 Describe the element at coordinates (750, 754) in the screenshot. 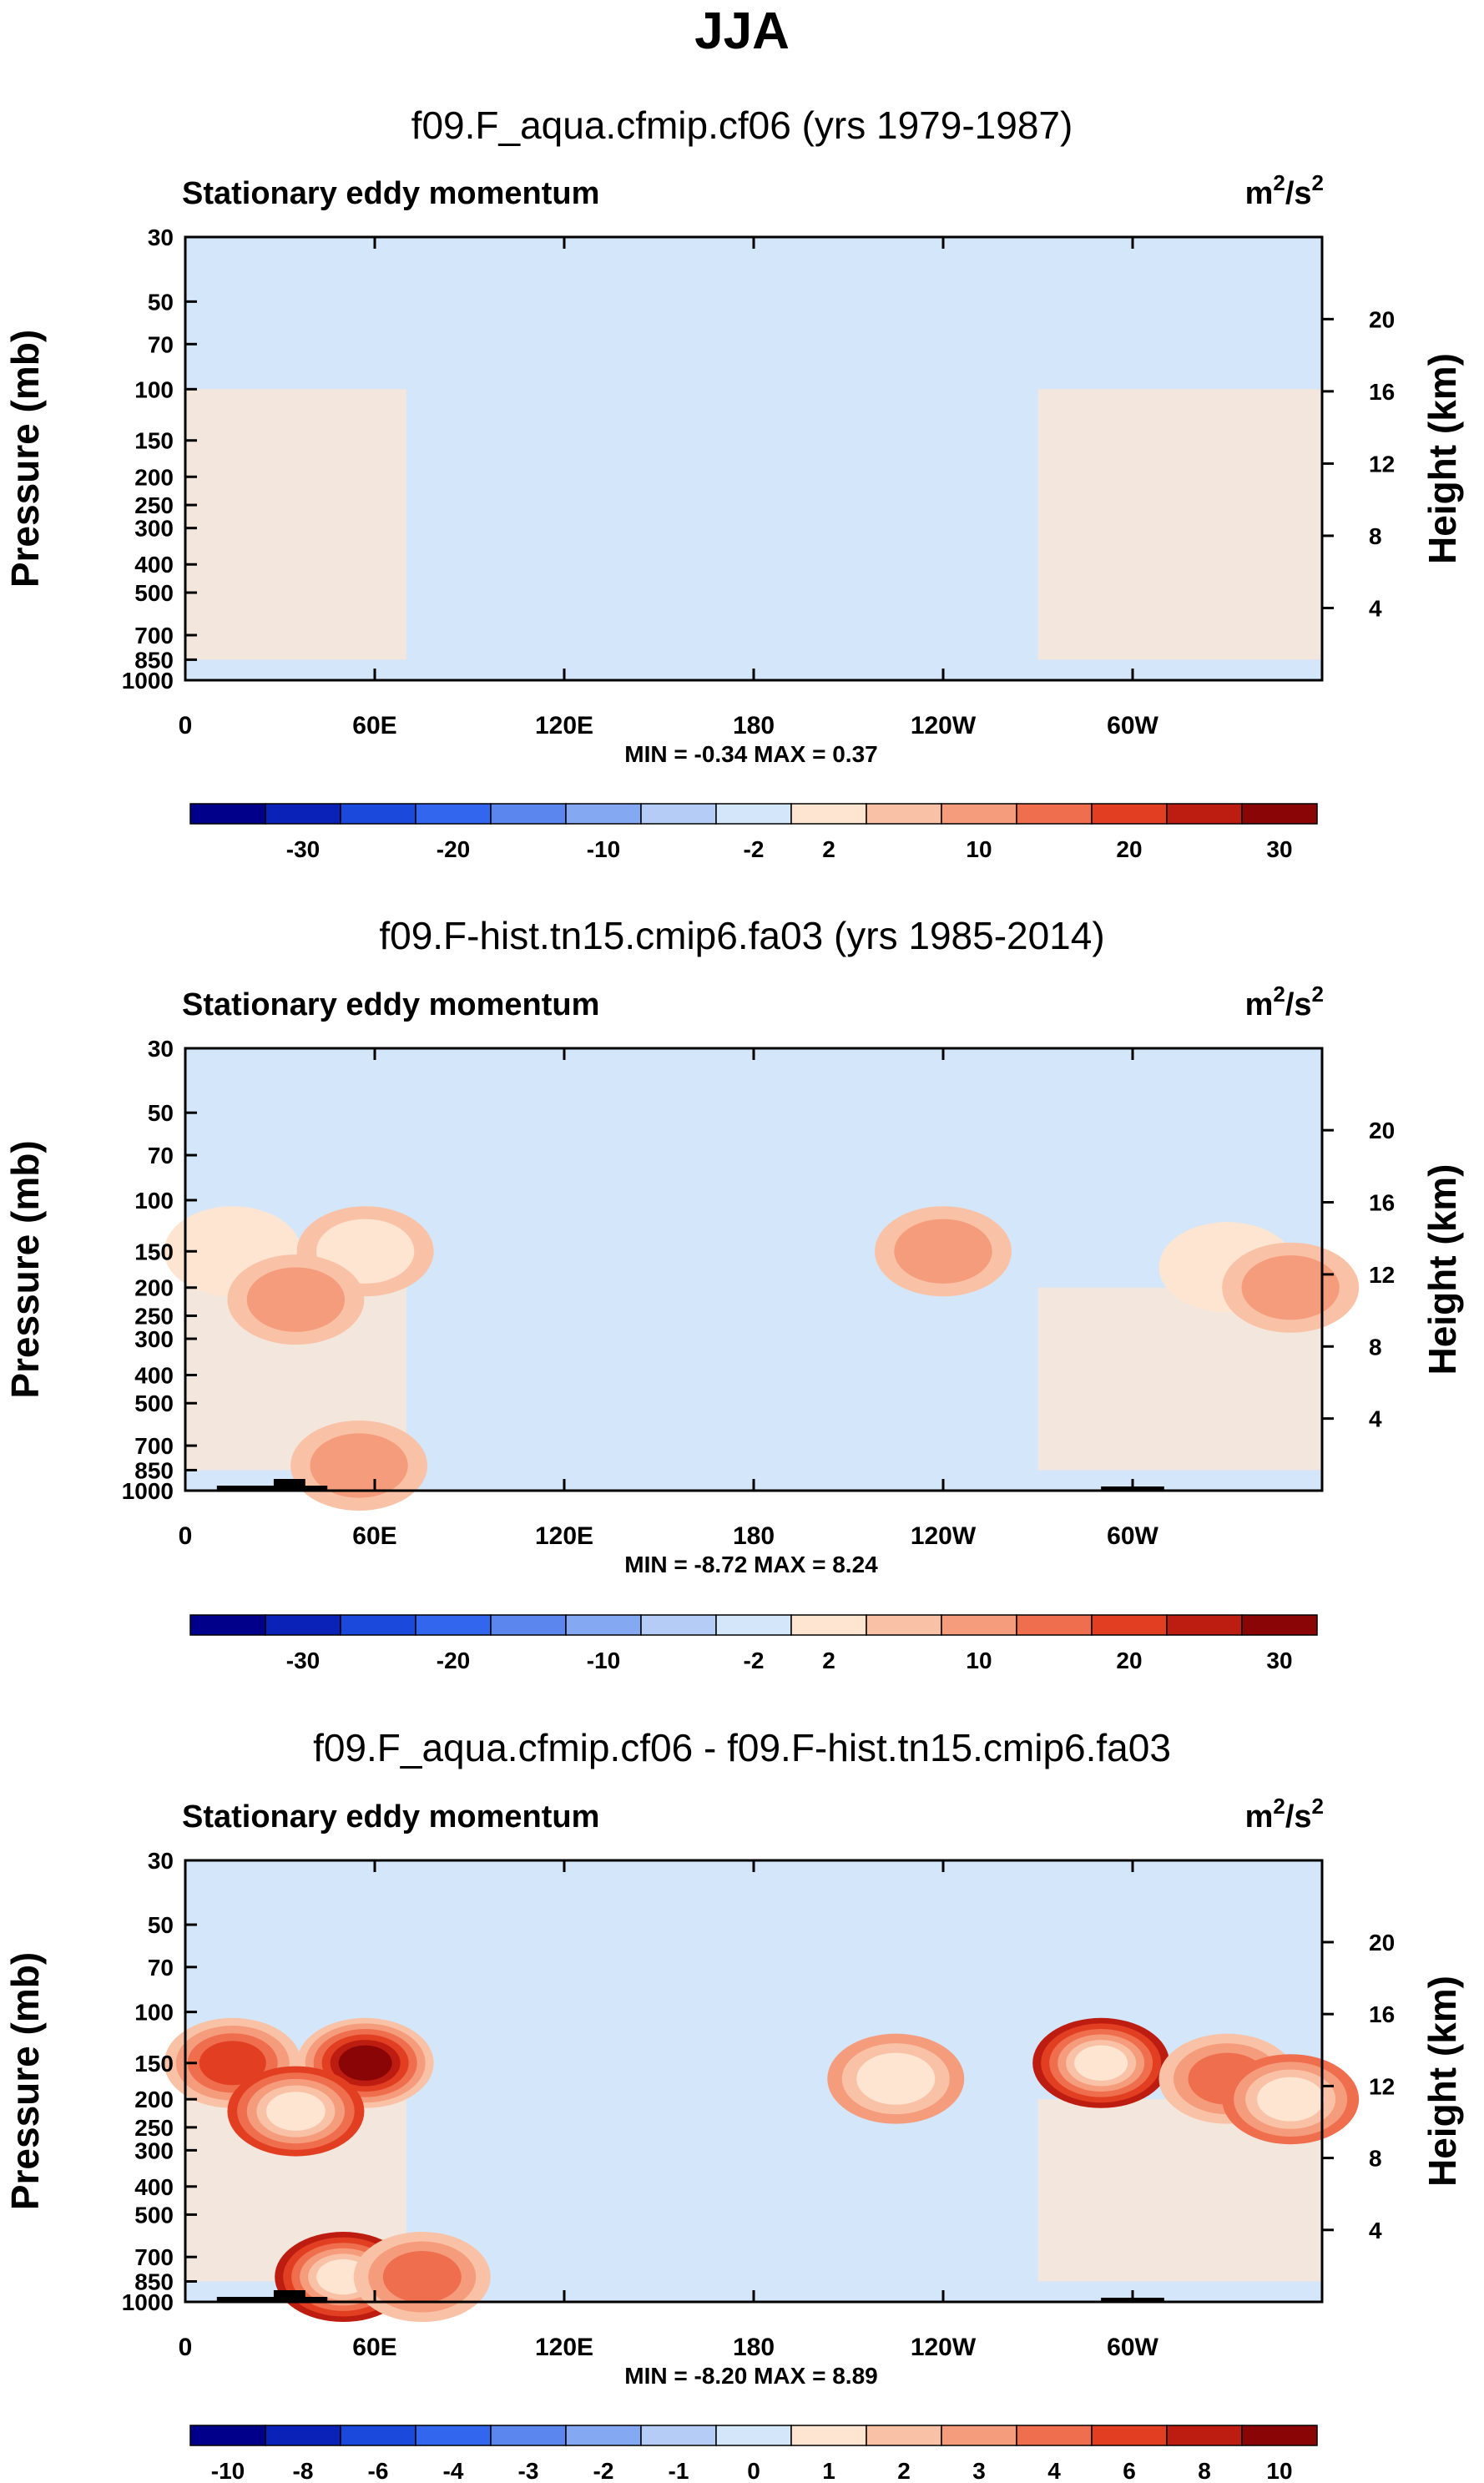

I see `min-max-label: MIN = -0.34 MAX = 0.37` at that location.